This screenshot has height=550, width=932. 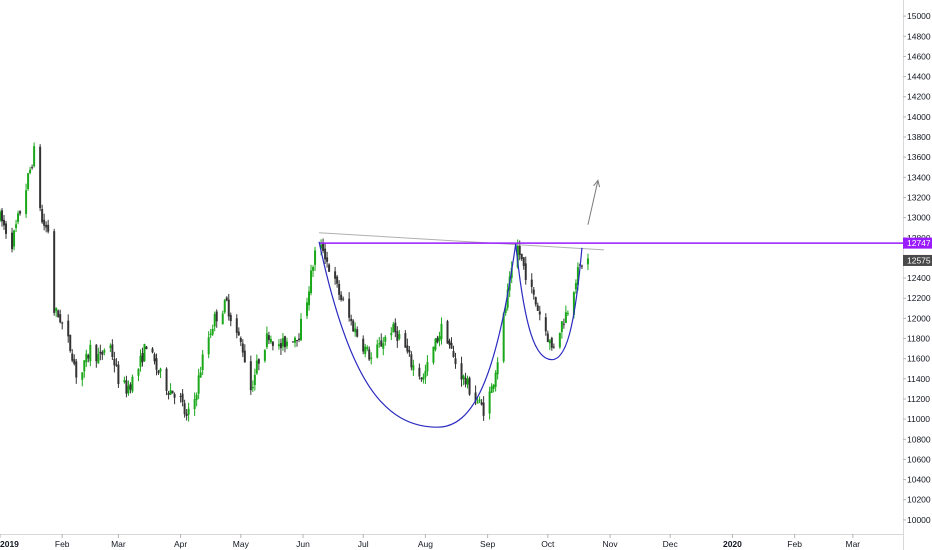 What do you see at coordinates (671, 544) in the screenshot?
I see `time-tick-label: Dec` at bounding box center [671, 544].